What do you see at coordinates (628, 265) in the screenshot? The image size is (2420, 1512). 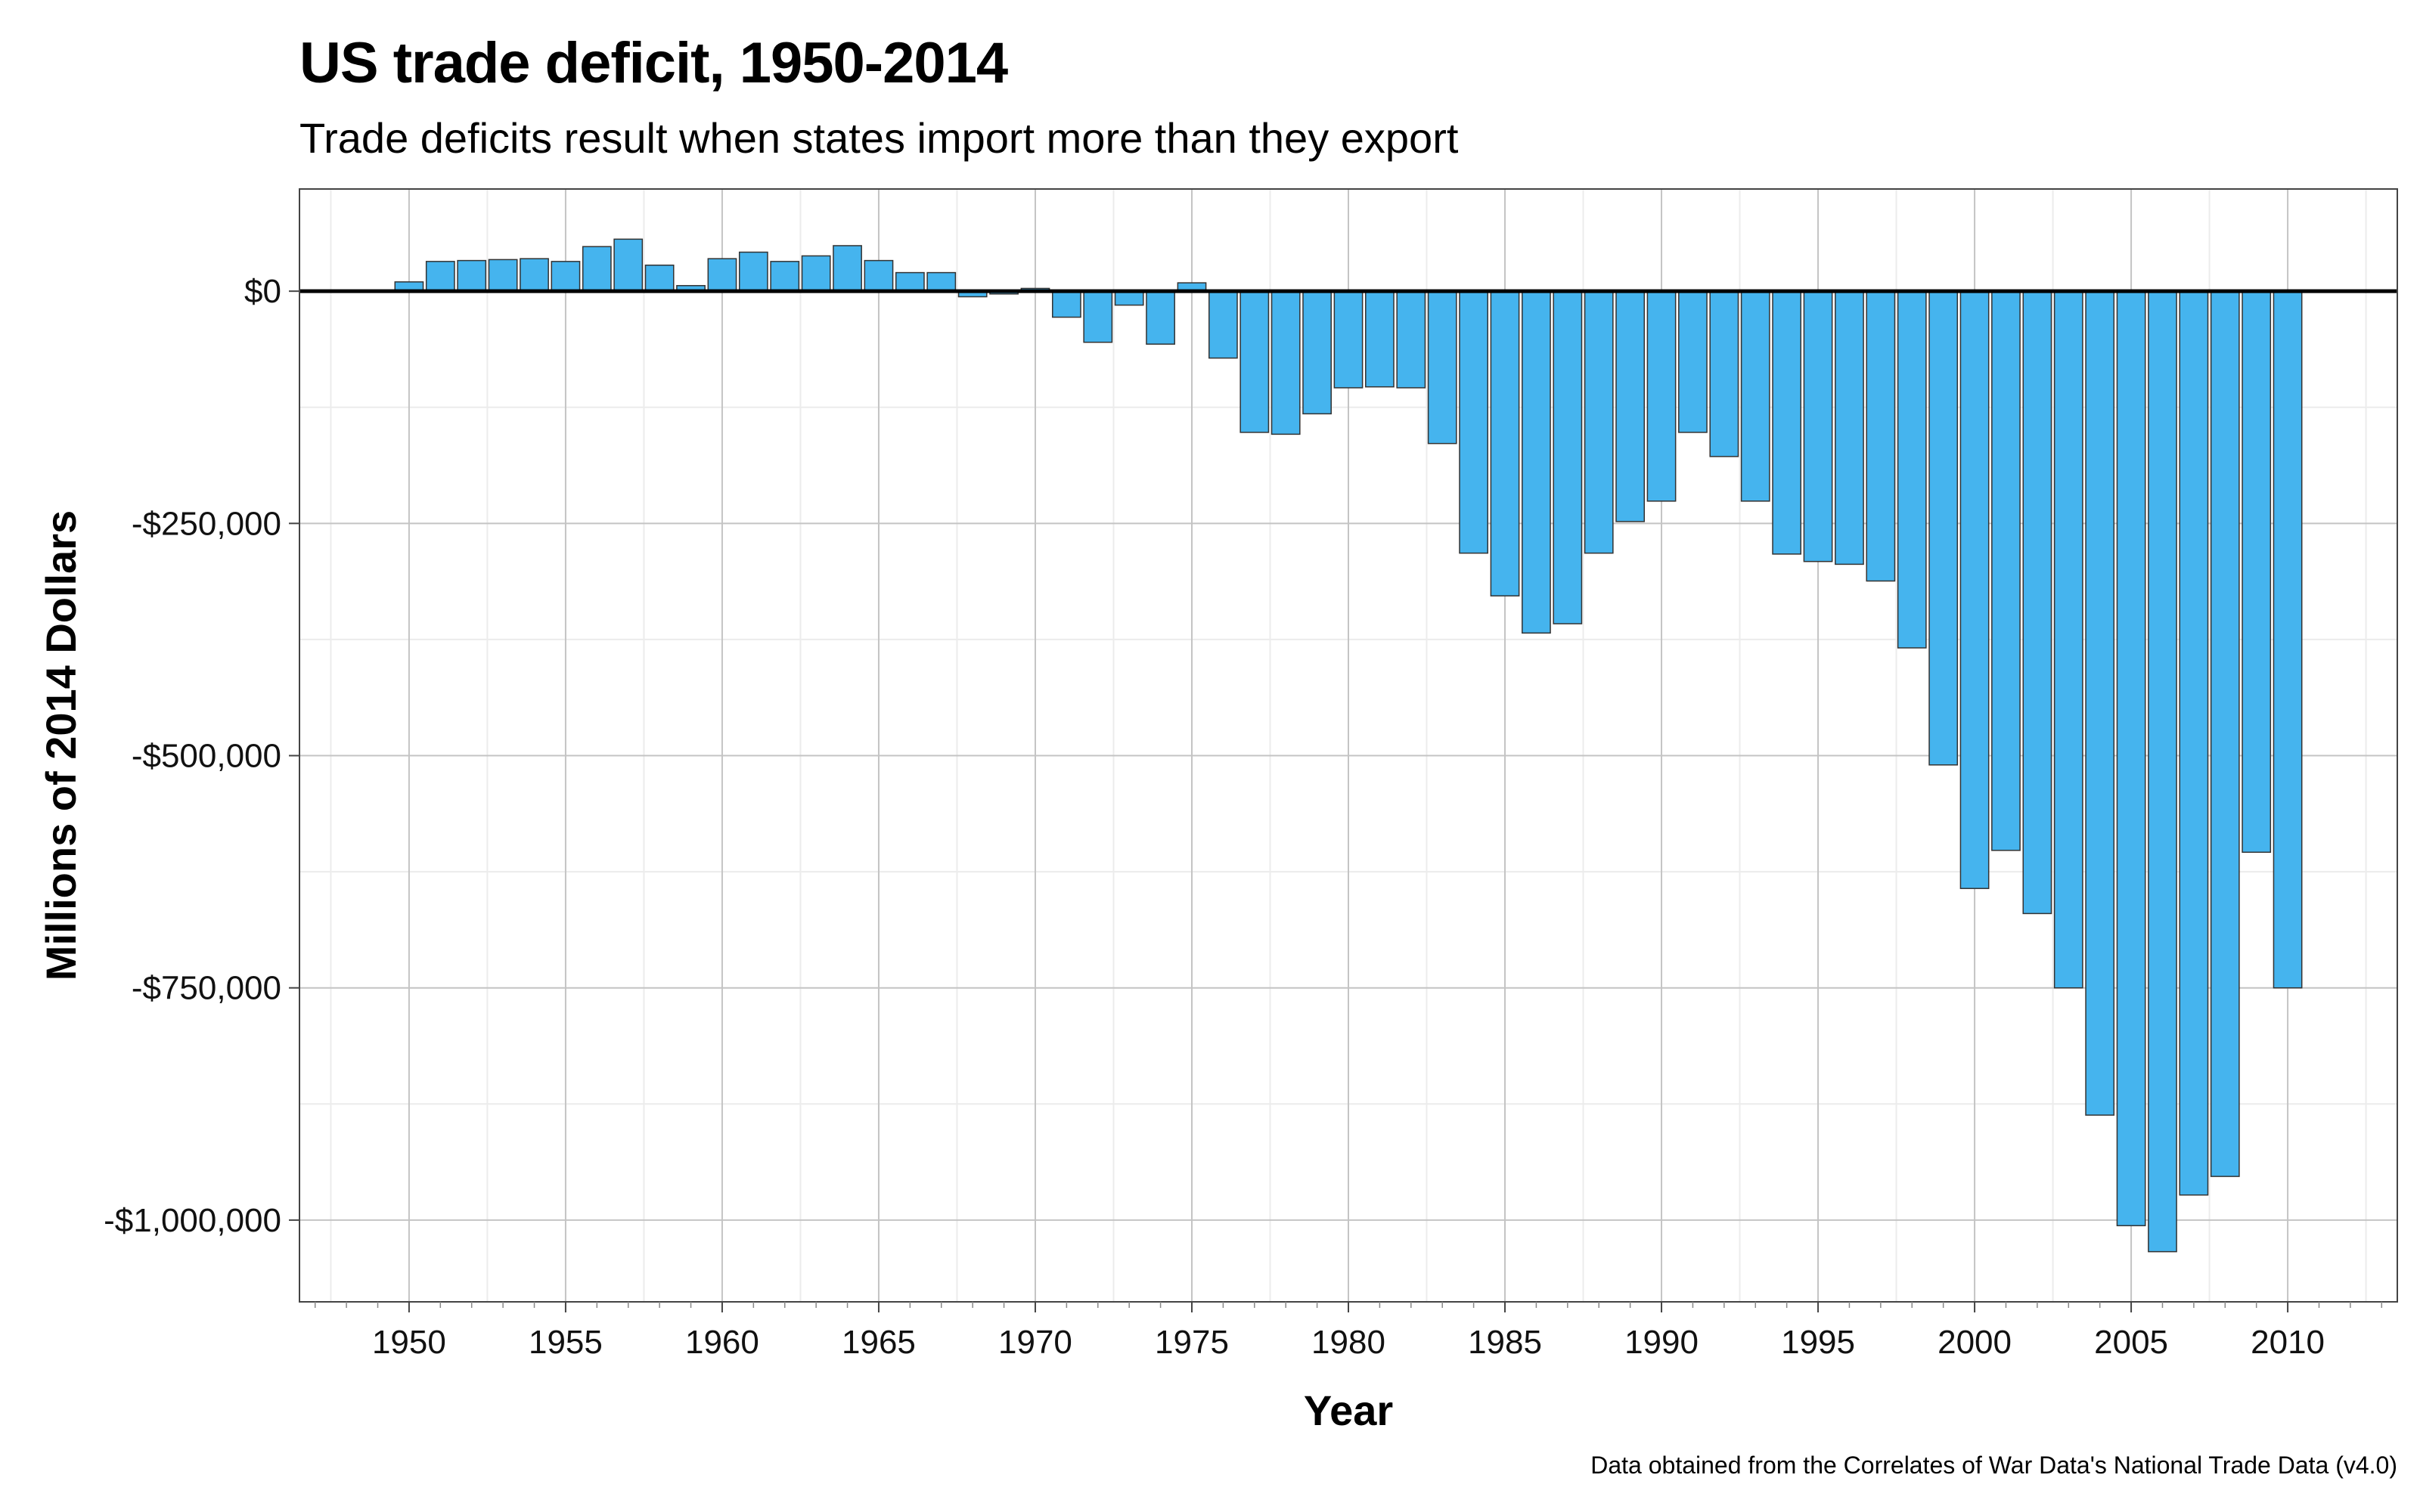 I see `bar-1957` at bounding box center [628, 265].